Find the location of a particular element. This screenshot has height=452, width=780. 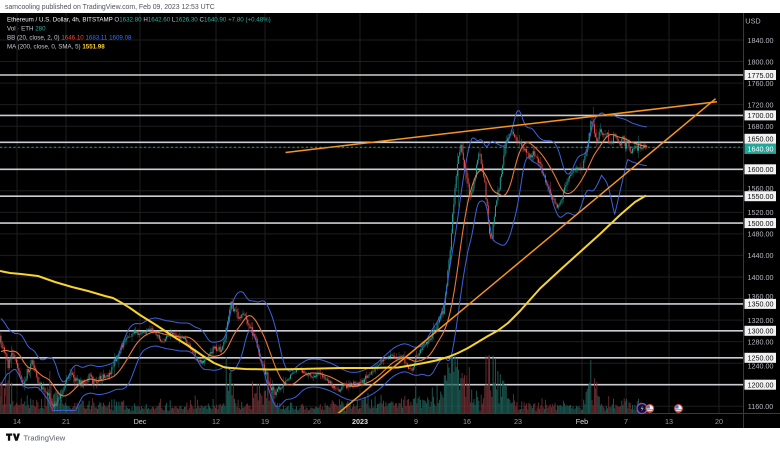

svg-text: 20 is located at coordinates (719, 421).